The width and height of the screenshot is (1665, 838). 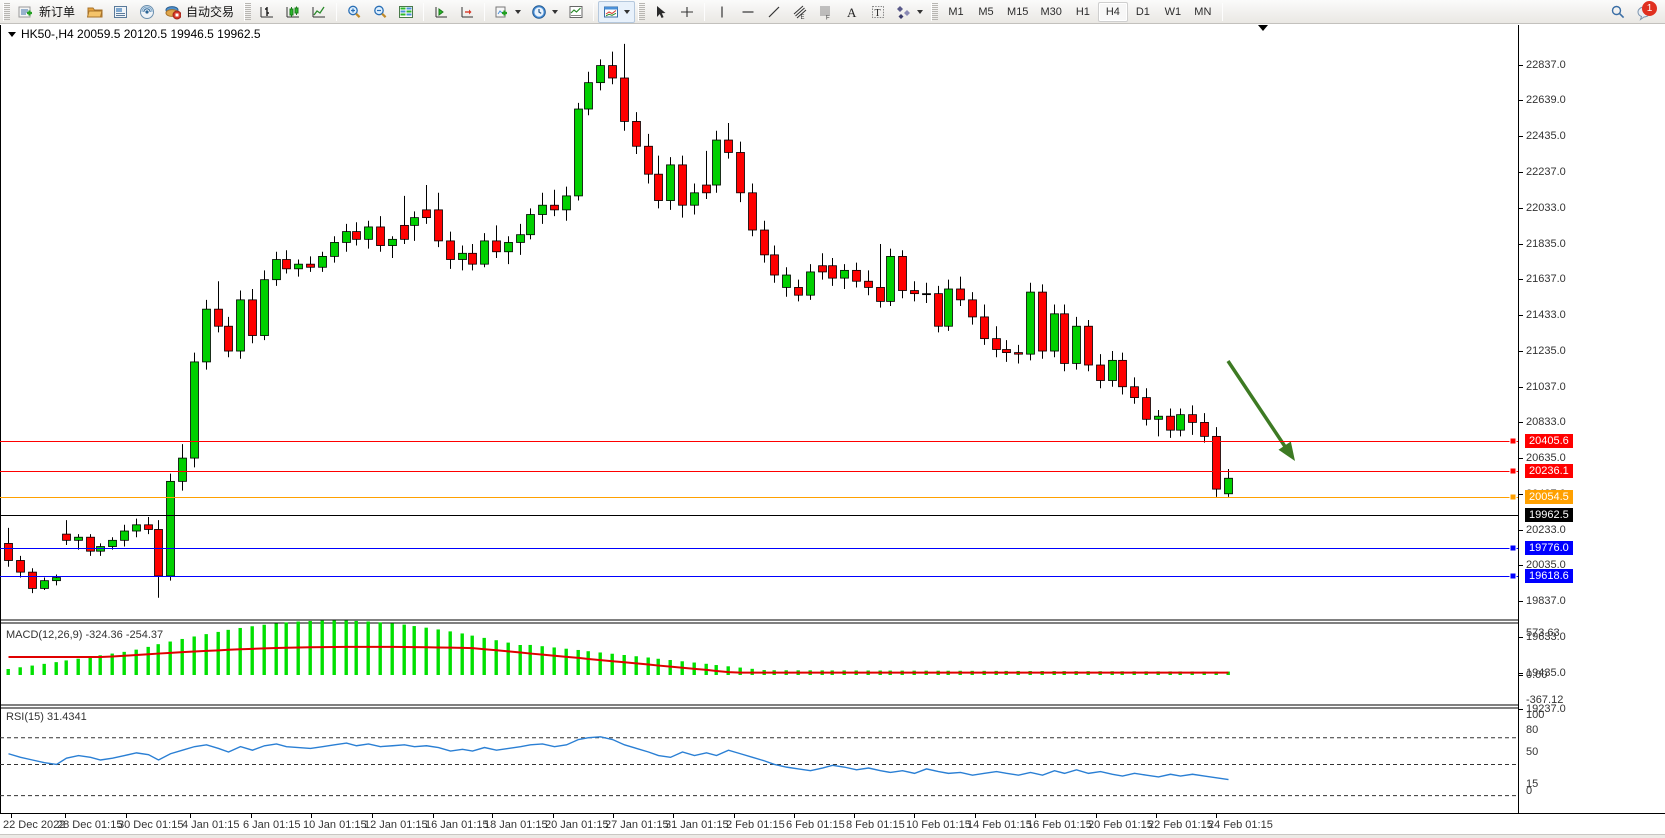 What do you see at coordinates (576, 12) in the screenshot?
I see `templates-button` at bounding box center [576, 12].